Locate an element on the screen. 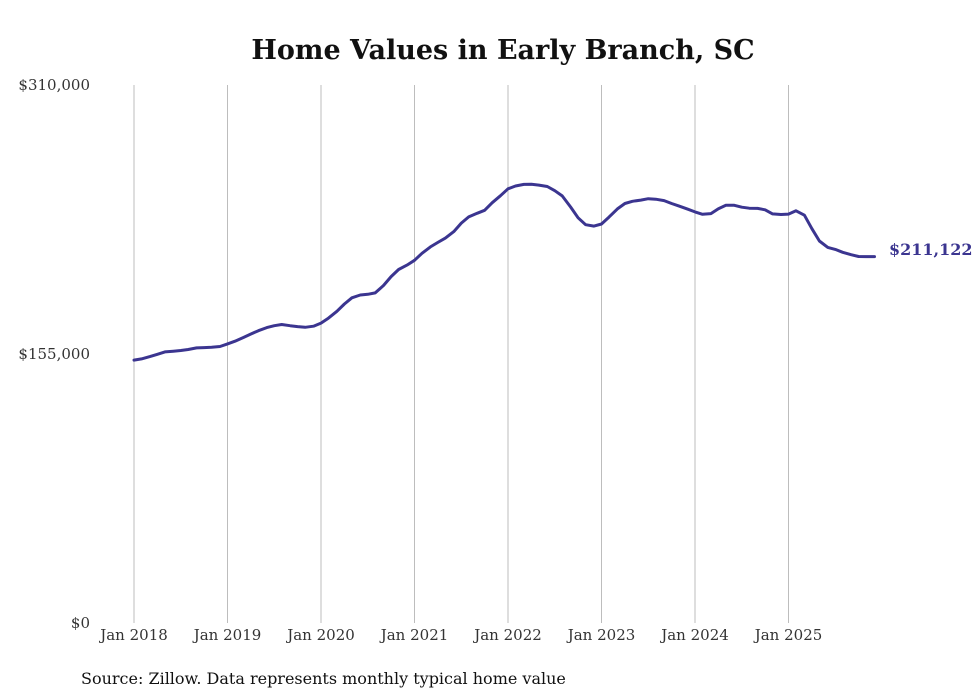 The height and width of the screenshot is (699, 980). y-axis-ticks: $0 $155,000 $310,000 is located at coordinates (54, 354).